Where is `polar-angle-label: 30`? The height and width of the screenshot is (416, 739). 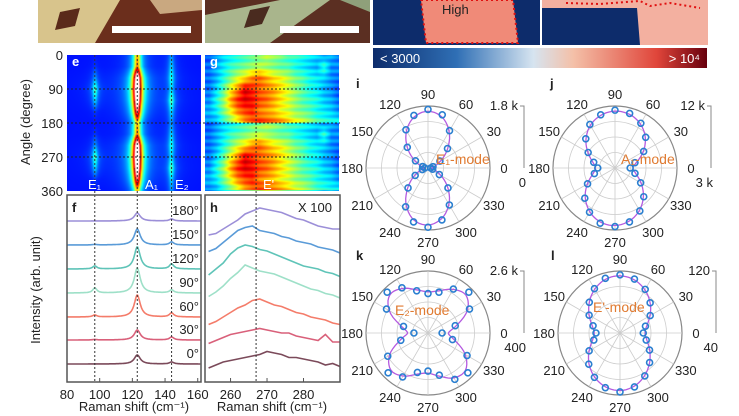 polar-angle-label: 30 is located at coordinates (494, 131).